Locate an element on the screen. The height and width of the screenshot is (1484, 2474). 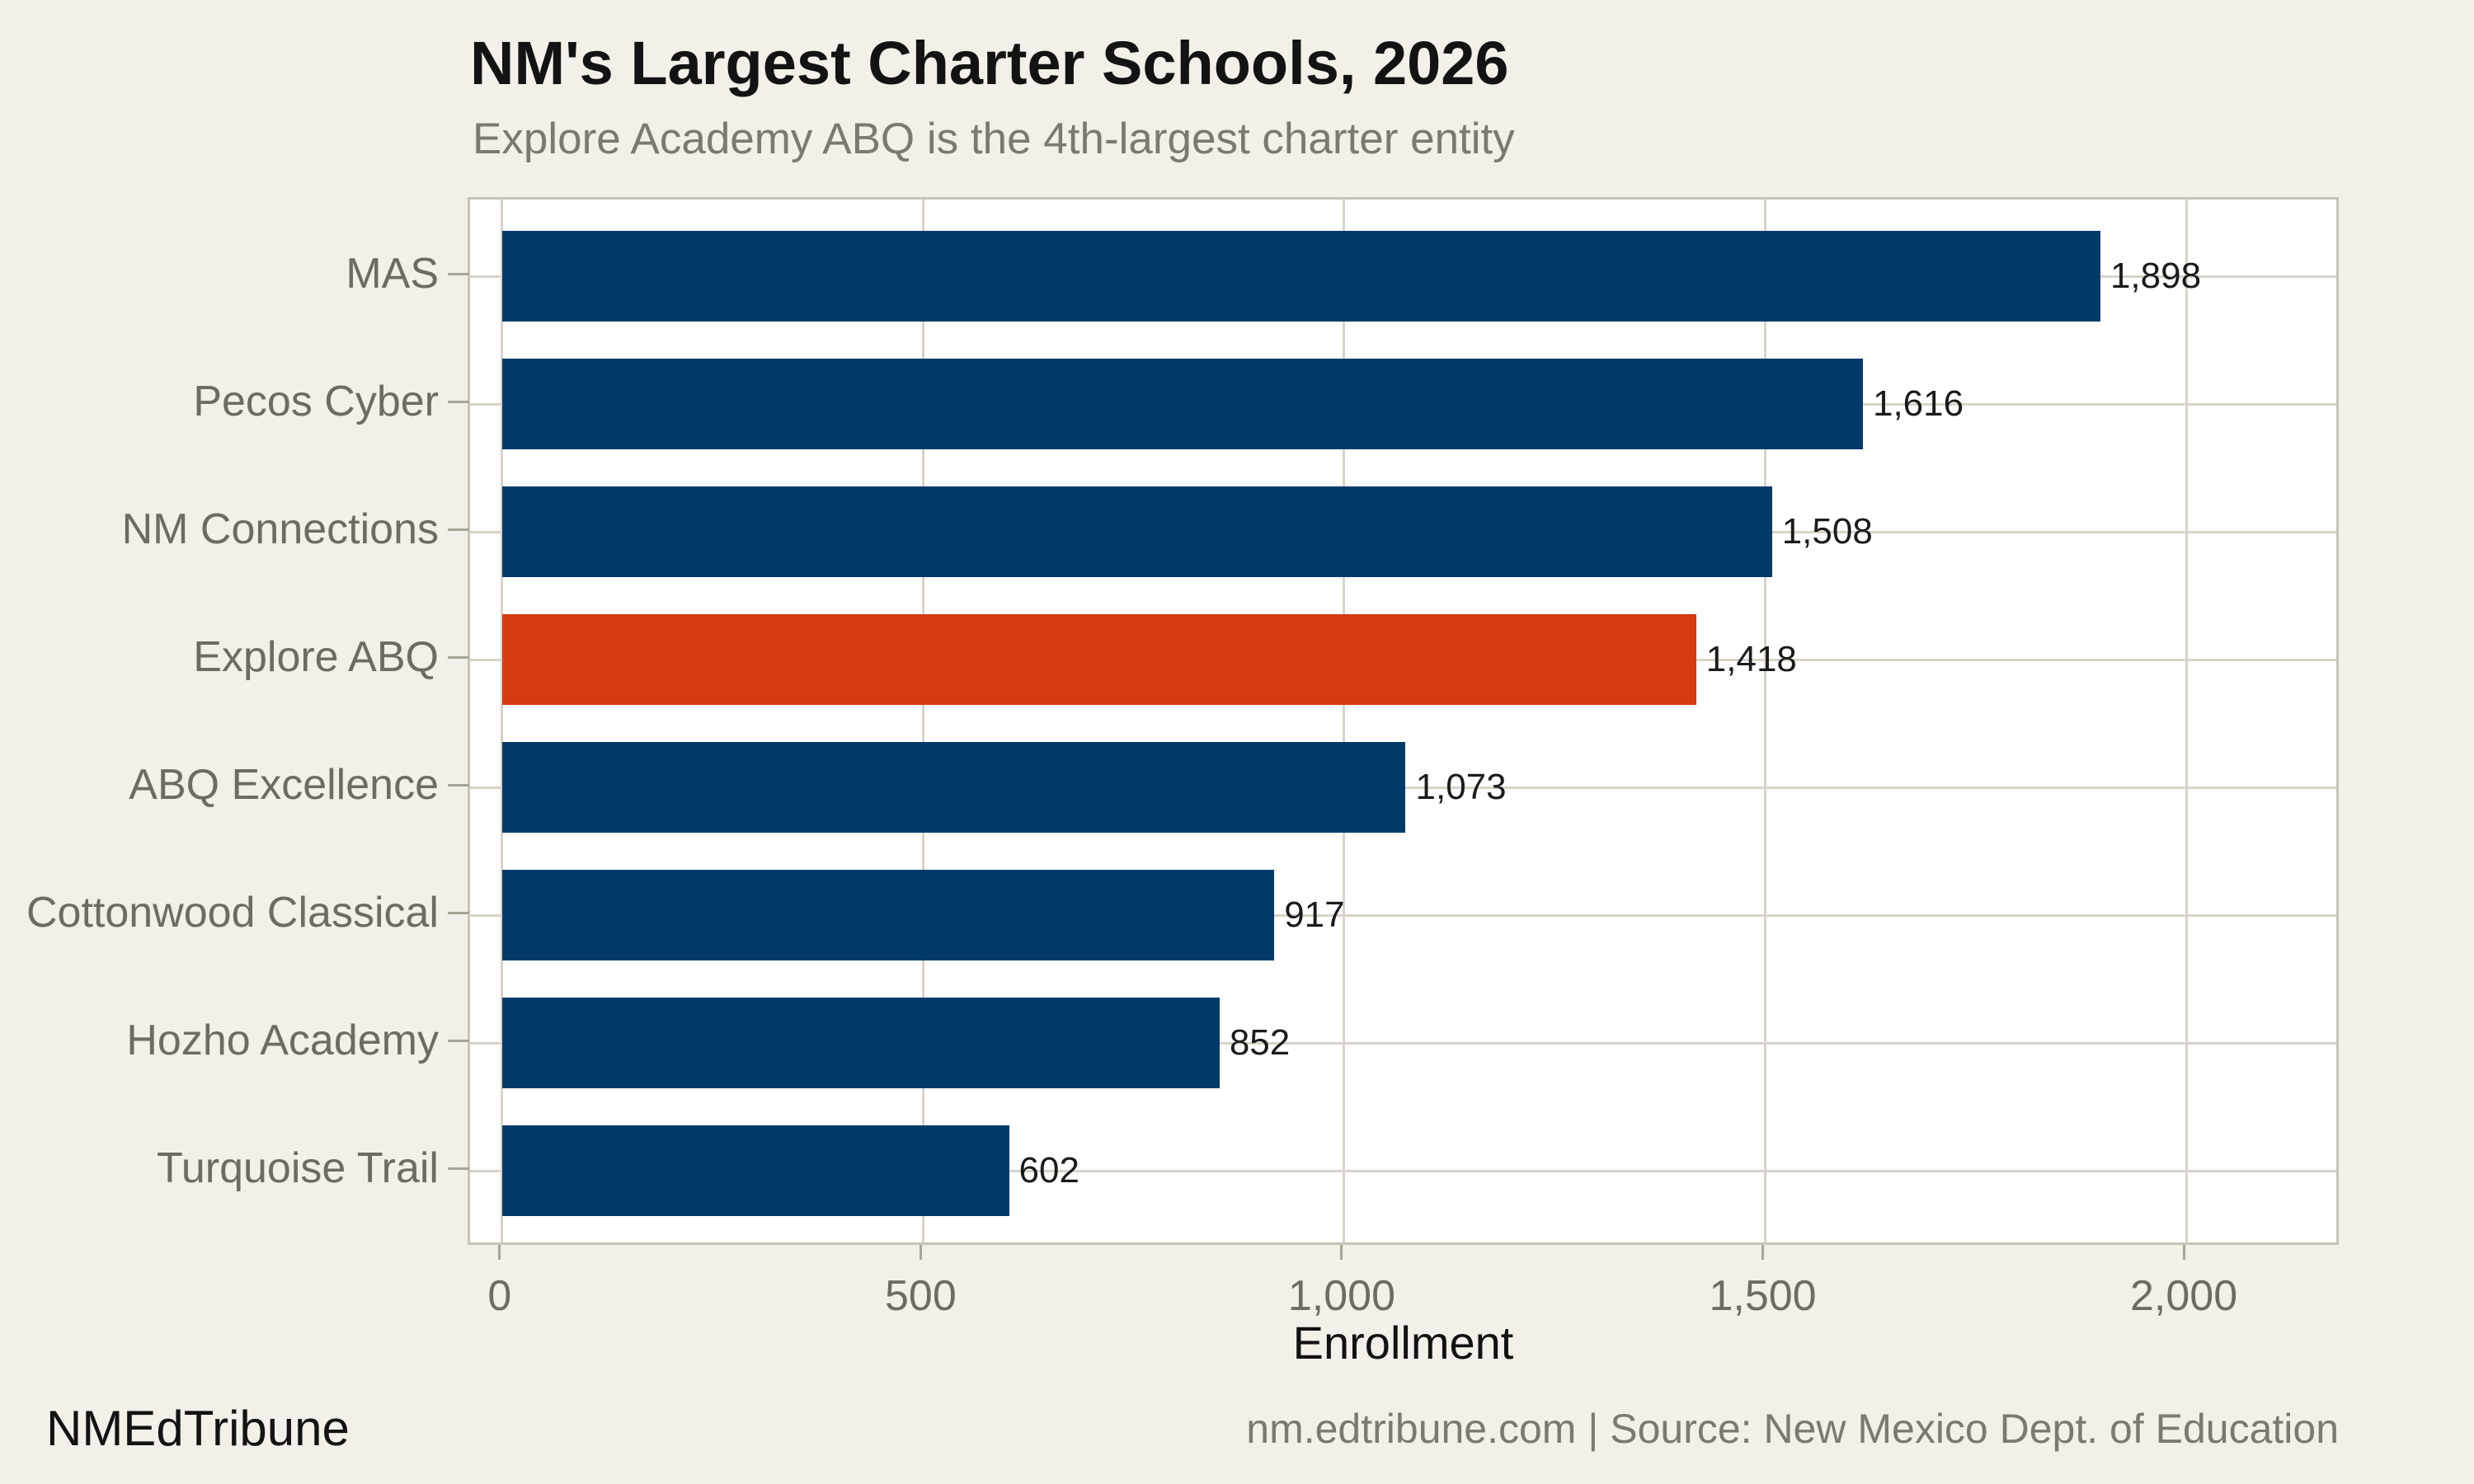
category-label-3: Explore ABQ is located at coordinates (316, 657).